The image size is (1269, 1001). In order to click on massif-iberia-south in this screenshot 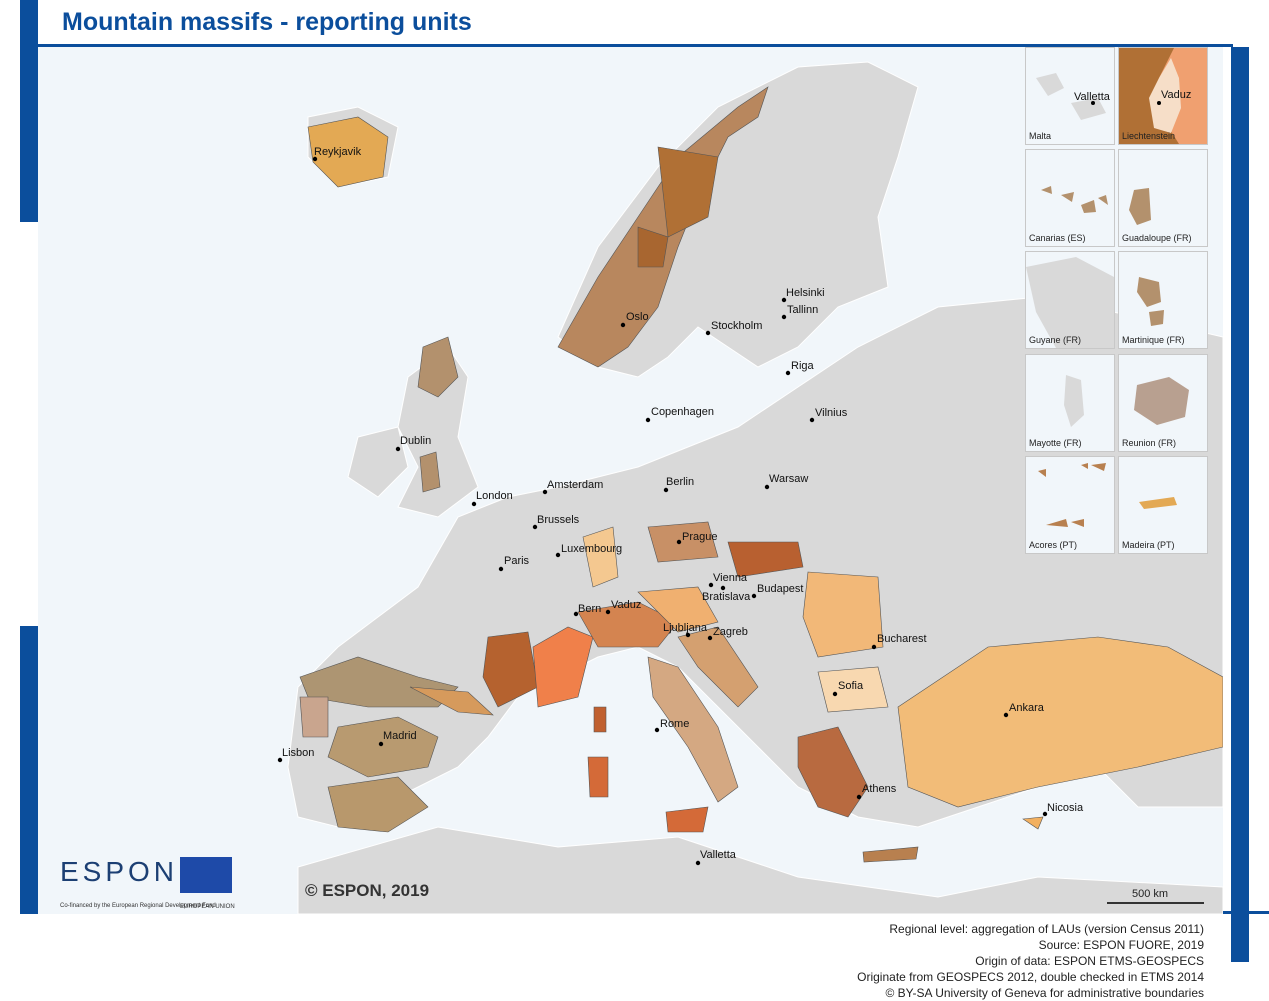, I will do `click(378, 804)`.